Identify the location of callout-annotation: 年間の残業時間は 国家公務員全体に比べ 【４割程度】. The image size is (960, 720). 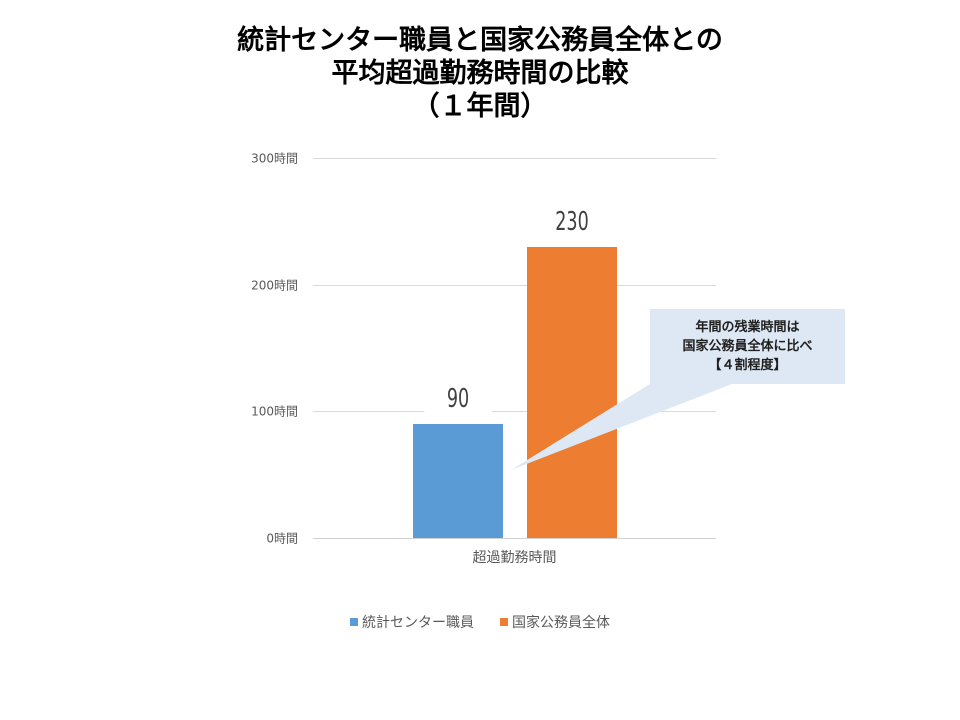
(747, 346).